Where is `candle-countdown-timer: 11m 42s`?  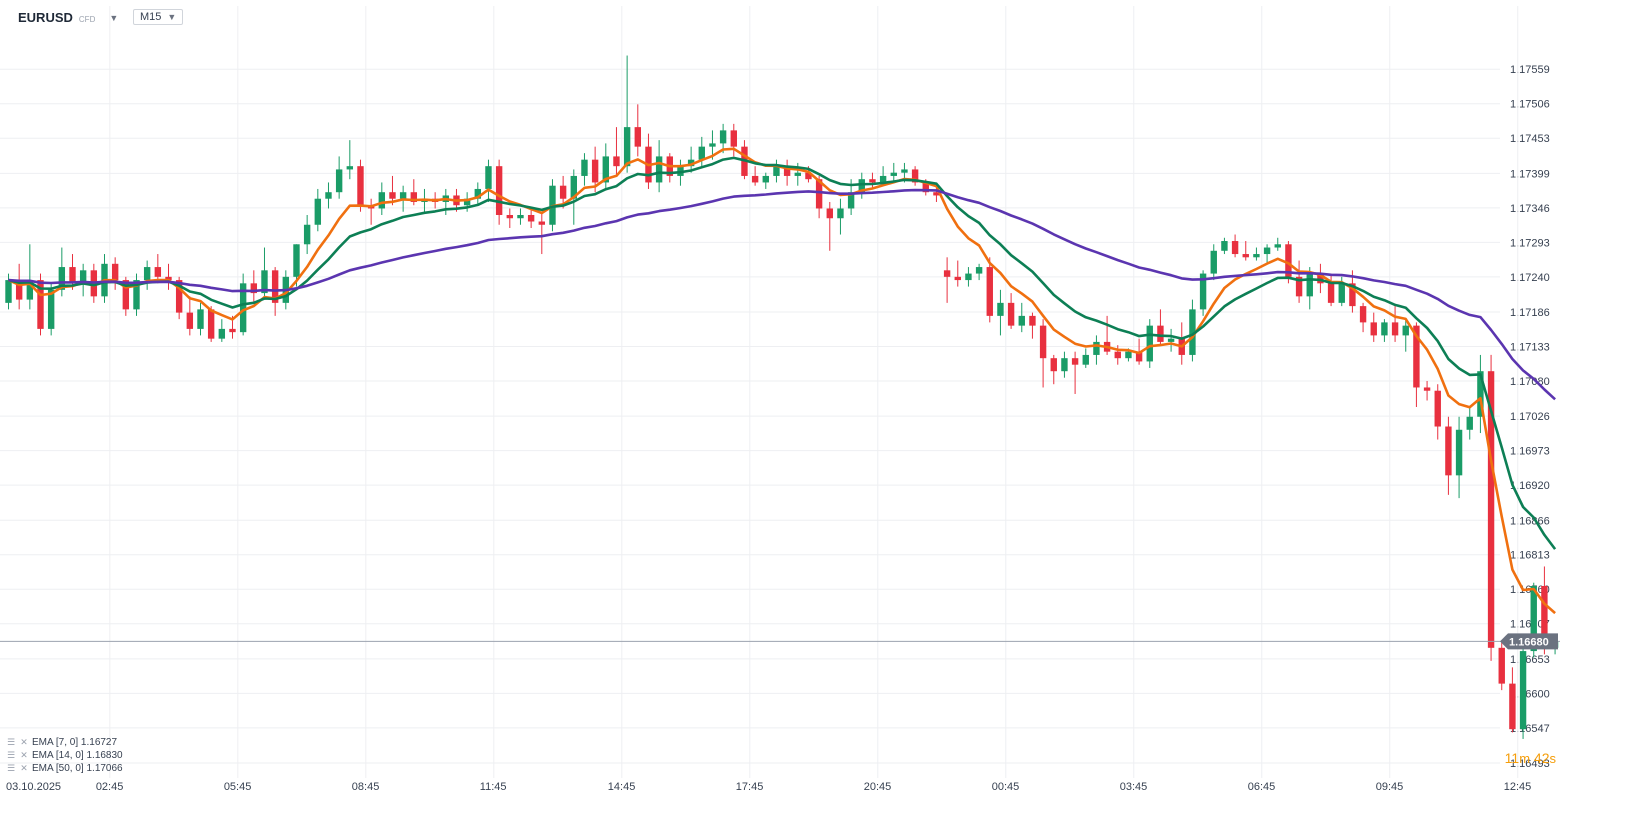
candle-countdown-timer: 11m 42s is located at coordinates (1530, 758).